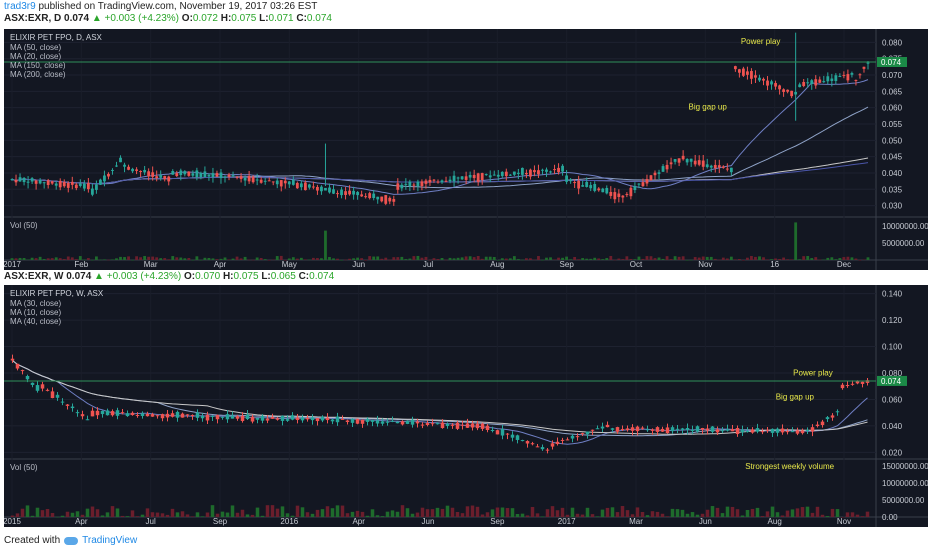  What do you see at coordinates (636, 264) in the screenshot?
I see `time-tick-label: Oct` at bounding box center [636, 264].